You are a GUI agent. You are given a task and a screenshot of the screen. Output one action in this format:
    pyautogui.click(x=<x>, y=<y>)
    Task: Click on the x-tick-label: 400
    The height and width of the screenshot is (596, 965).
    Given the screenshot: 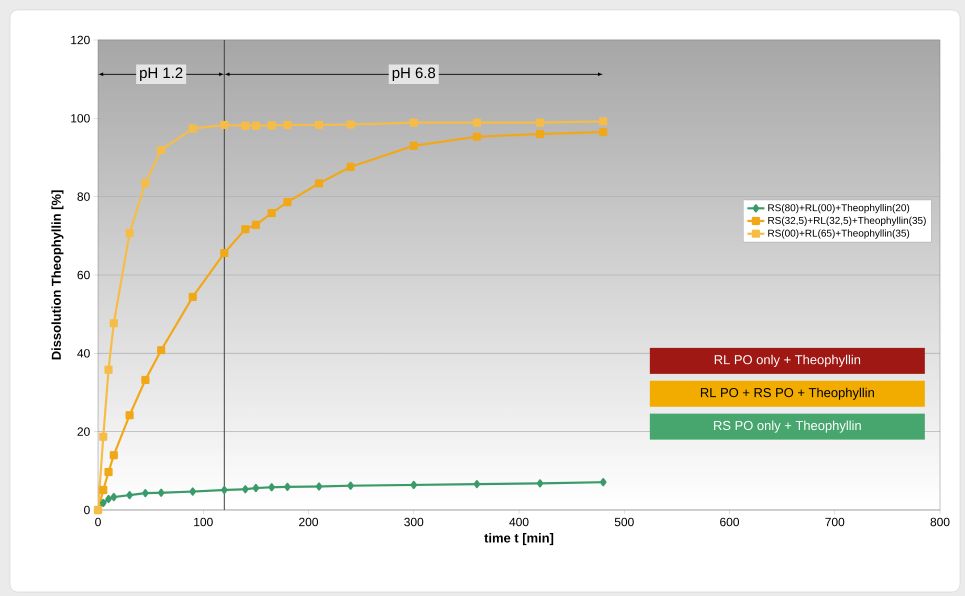 What is the action you would take?
    pyautogui.click(x=519, y=522)
    